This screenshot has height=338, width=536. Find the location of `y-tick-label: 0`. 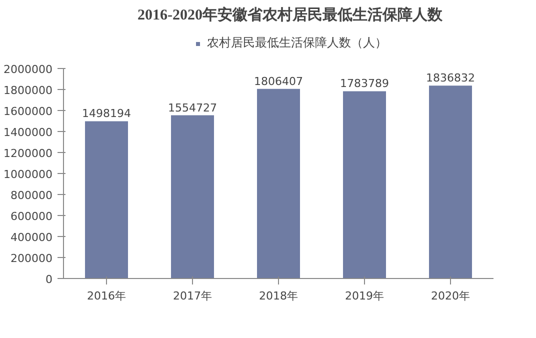

y-tick-label: 0 is located at coordinates (49, 279).